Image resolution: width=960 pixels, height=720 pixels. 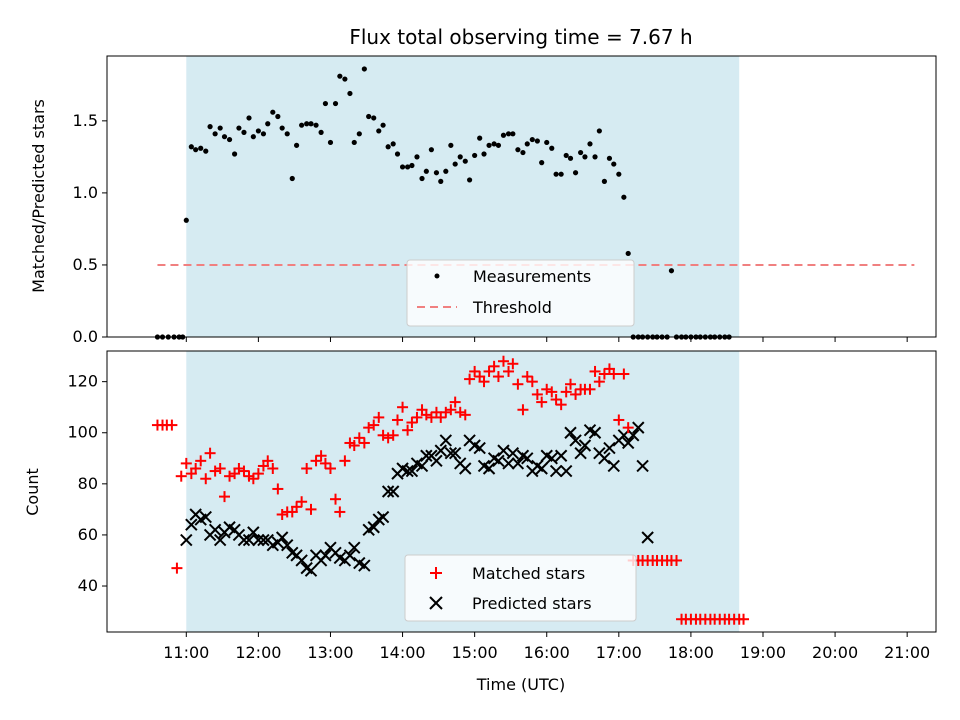 I want to click on top-x-ticks, so click(x=546, y=339).